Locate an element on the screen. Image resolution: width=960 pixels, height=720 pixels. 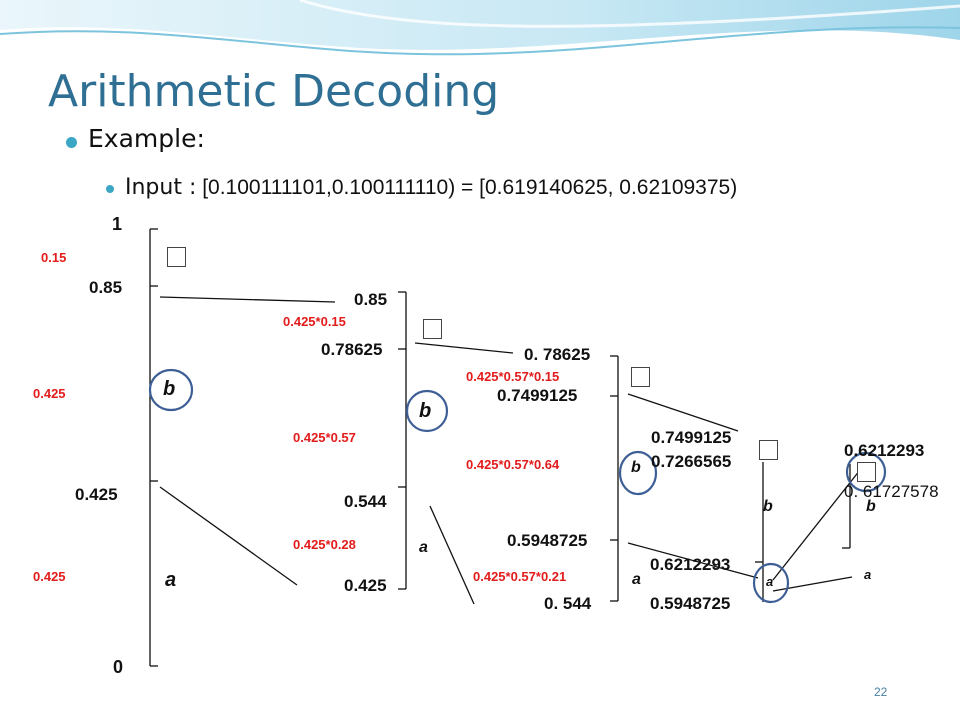
scale-1-selected-b-highlight is located at coordinates (171, 390).